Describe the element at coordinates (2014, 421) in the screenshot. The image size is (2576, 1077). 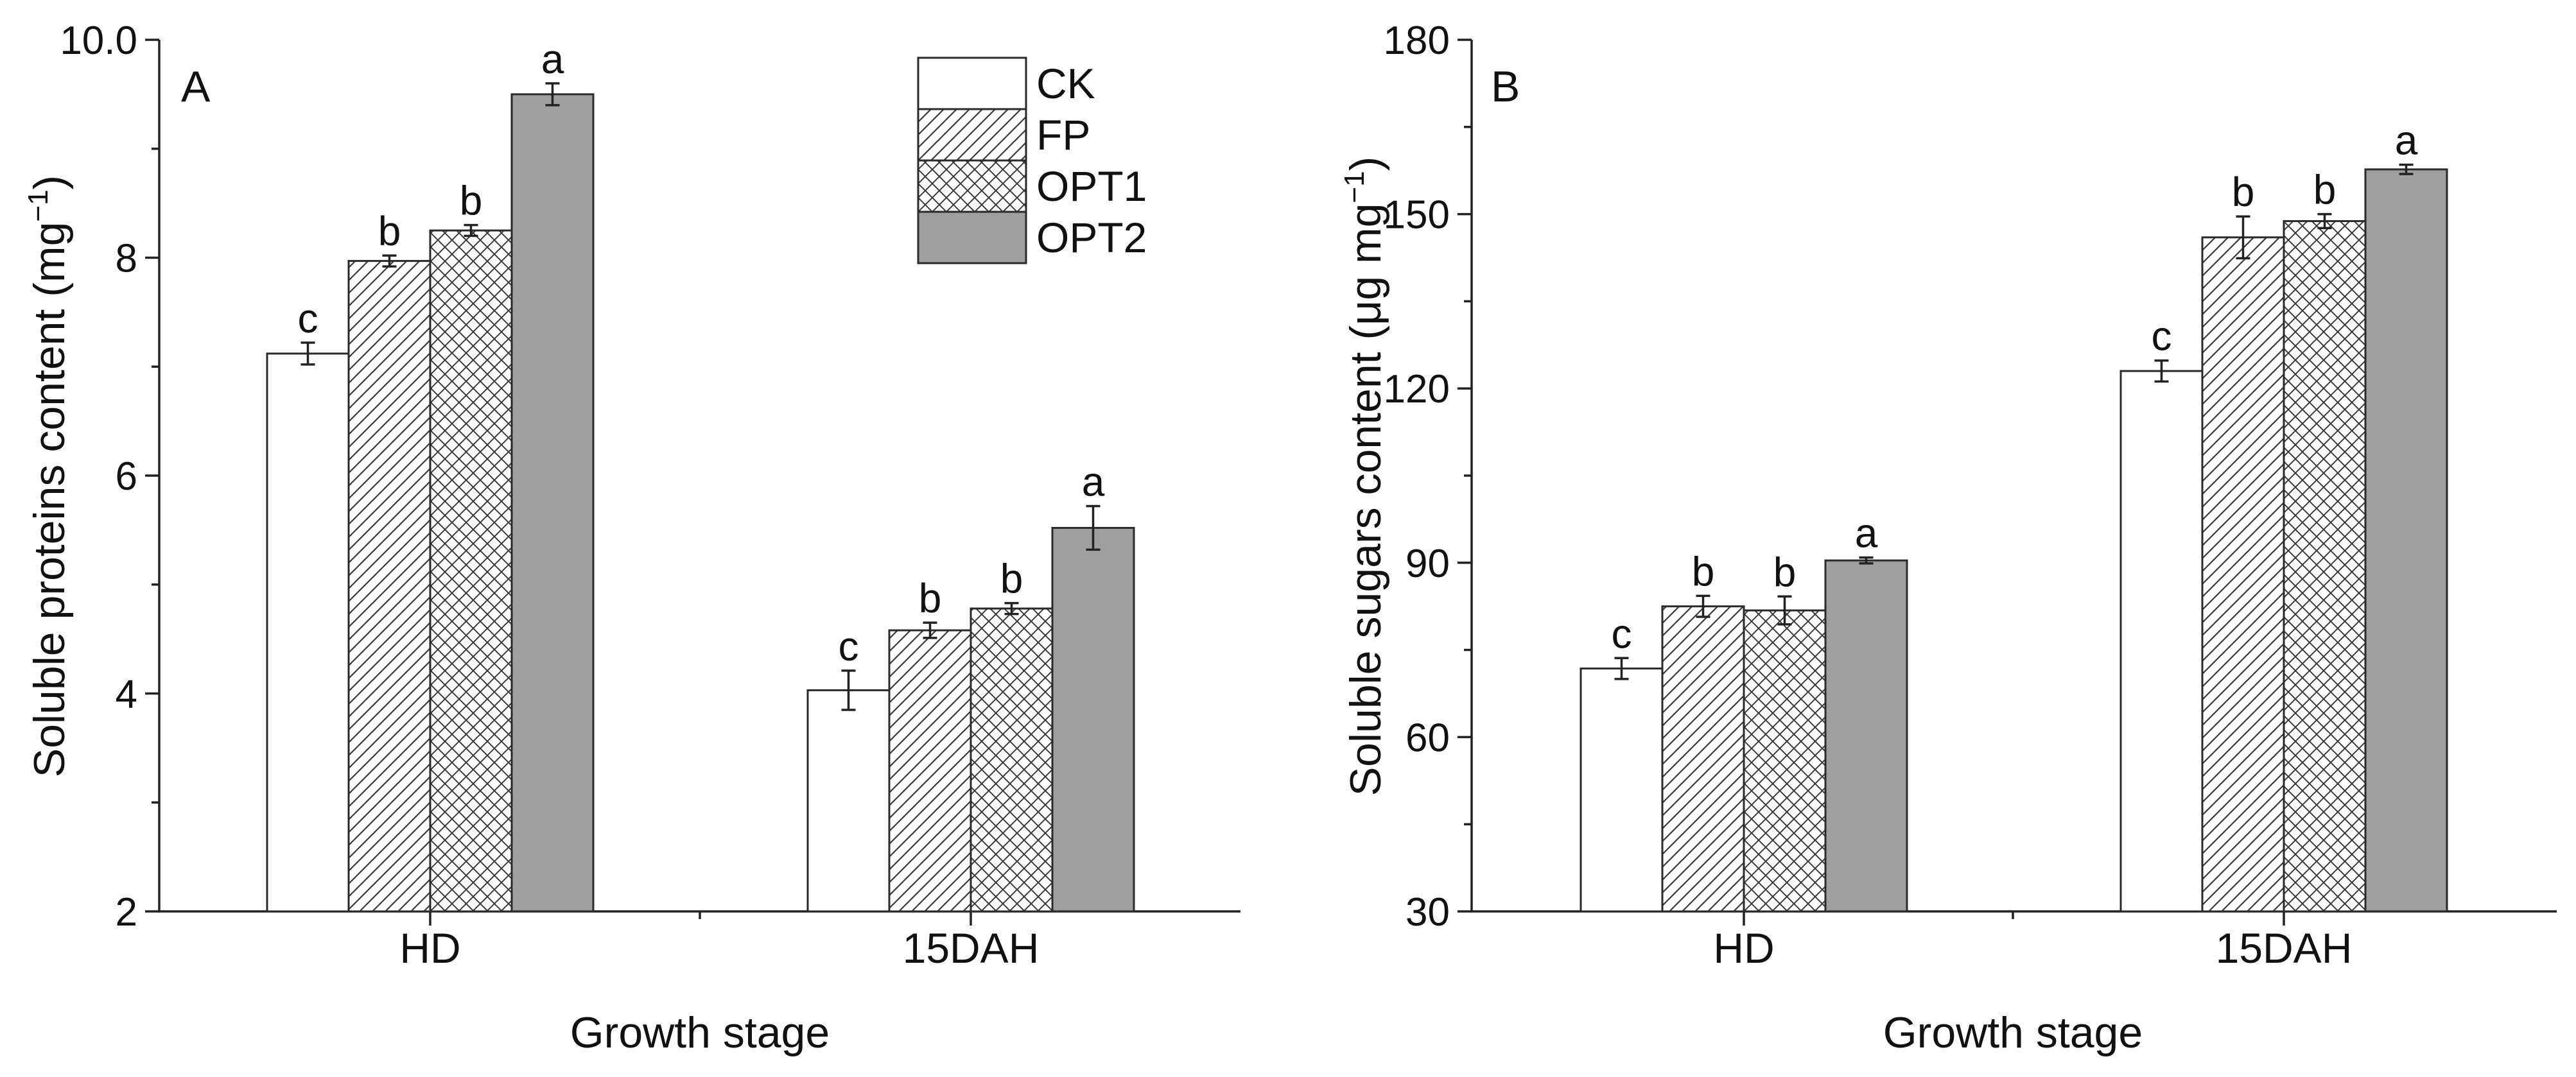
I see `panel-b-error-bars` at that location.